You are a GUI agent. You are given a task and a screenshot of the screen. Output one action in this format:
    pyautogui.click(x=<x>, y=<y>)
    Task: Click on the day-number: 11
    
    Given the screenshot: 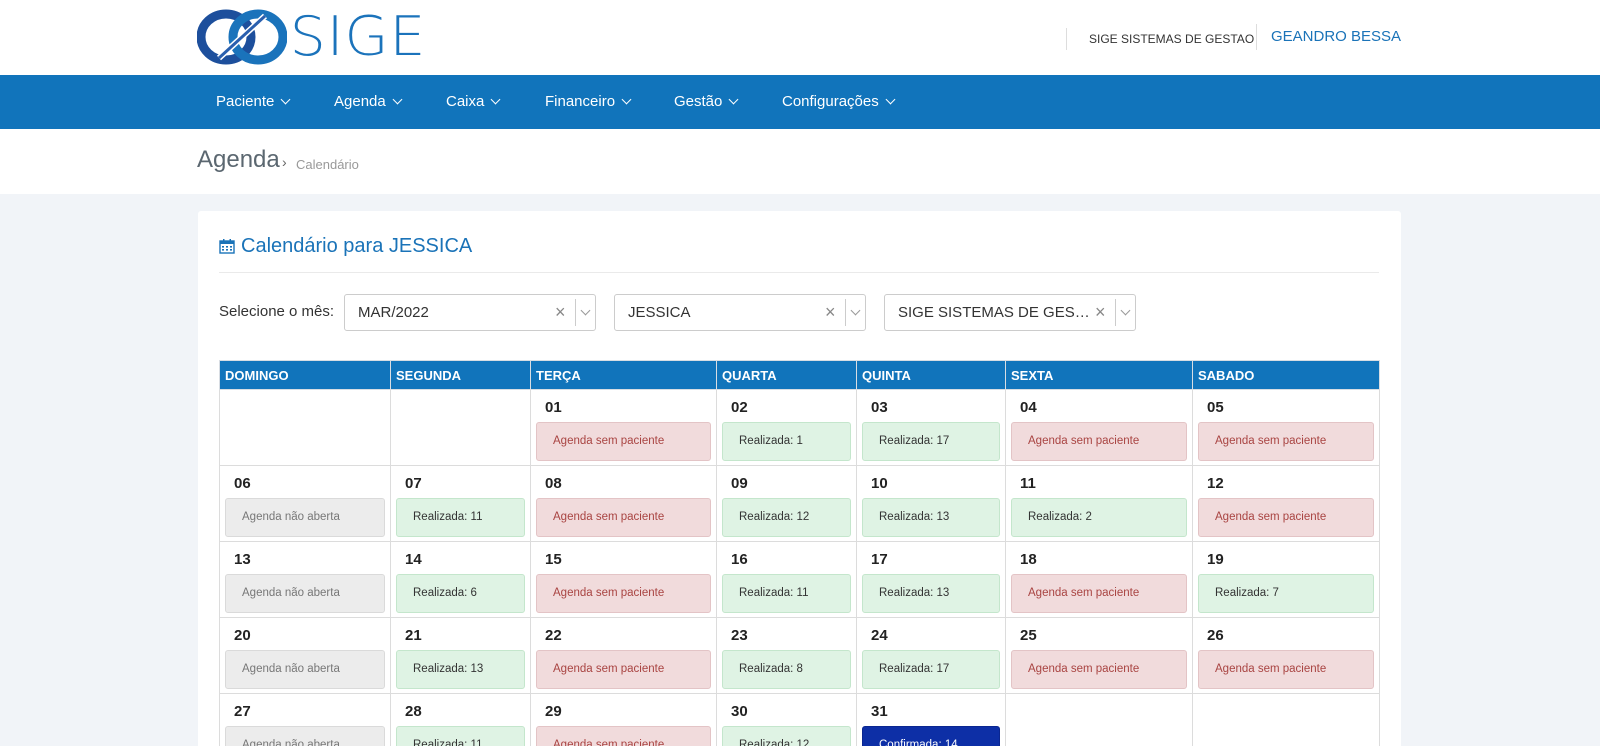 What is the action you would take?
    pyautogui.click(x=1028, y=483)
    